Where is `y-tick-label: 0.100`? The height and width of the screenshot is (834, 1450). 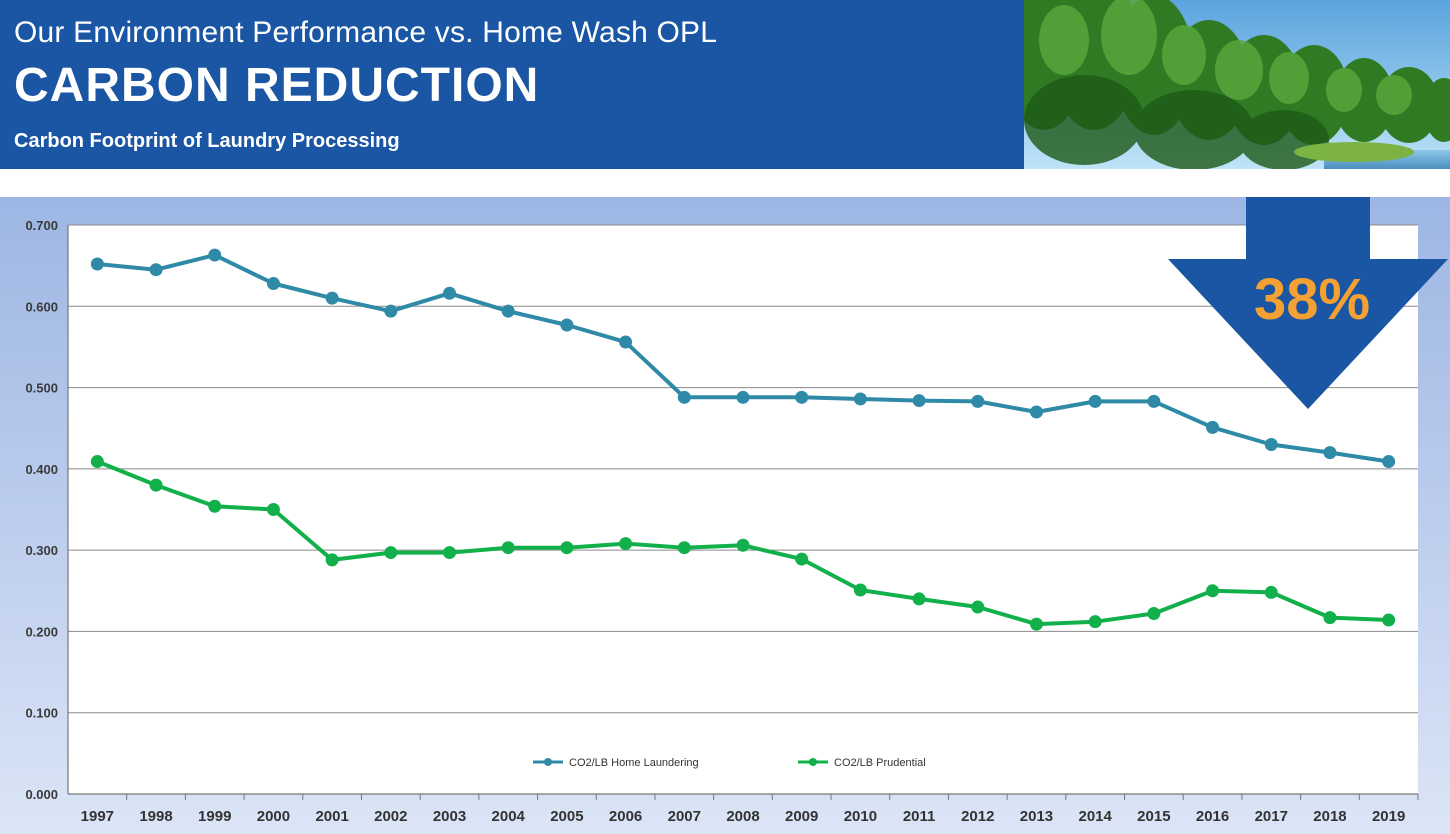
y-tick-label: 0.100 is located at coordinates (41, 713).